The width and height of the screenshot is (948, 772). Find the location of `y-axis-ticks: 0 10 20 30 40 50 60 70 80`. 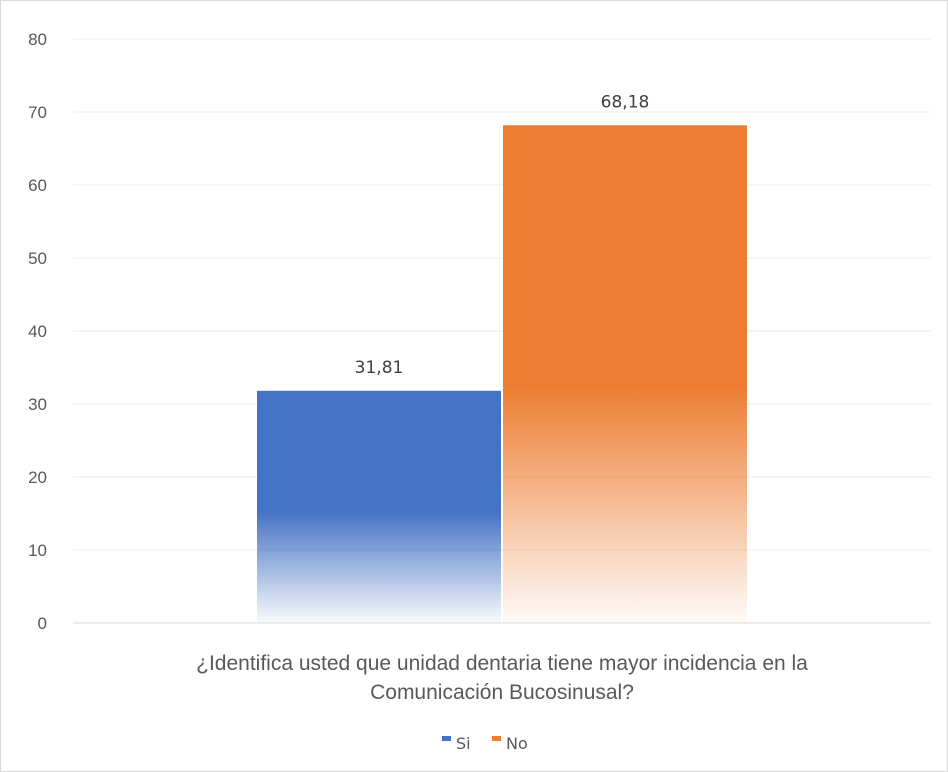

y-axis-ticks: 0 10 20 30 40 50 60 70 80 is located at coordinates (37, 331).